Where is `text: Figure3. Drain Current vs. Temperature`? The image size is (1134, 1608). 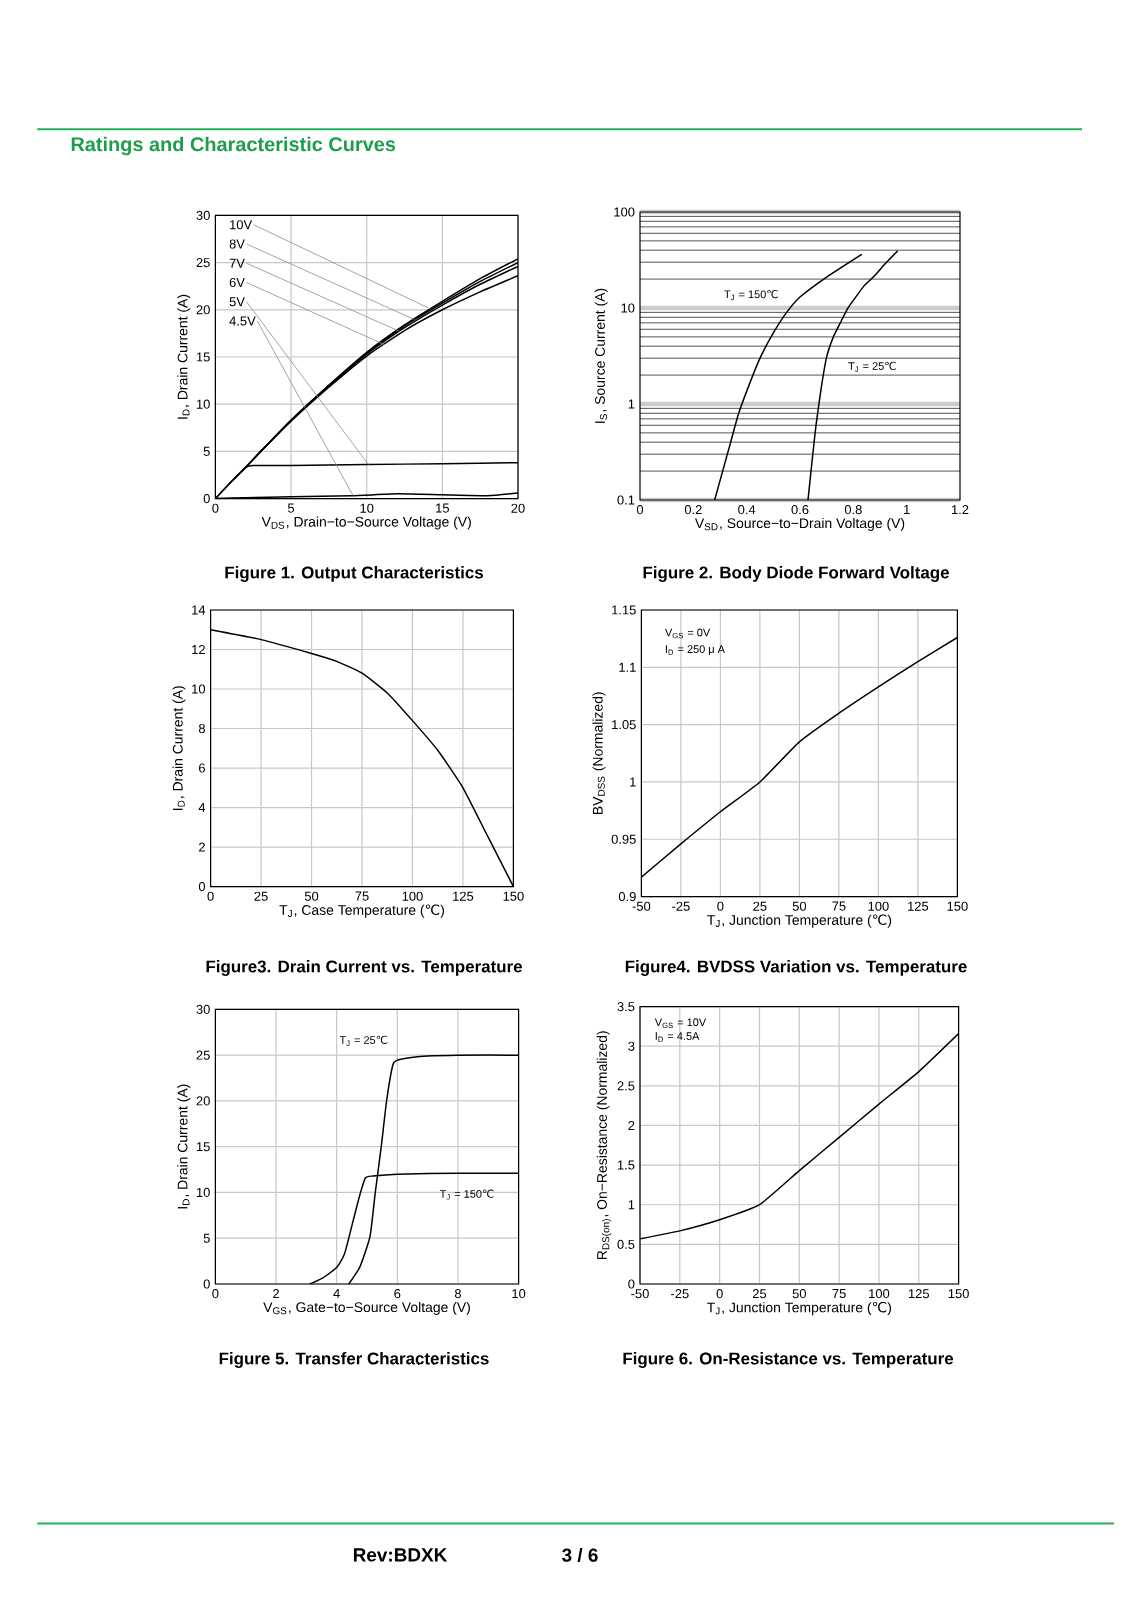 text: Figure3. Drain Current vs. Temperature is located at coordinates (364, 968).